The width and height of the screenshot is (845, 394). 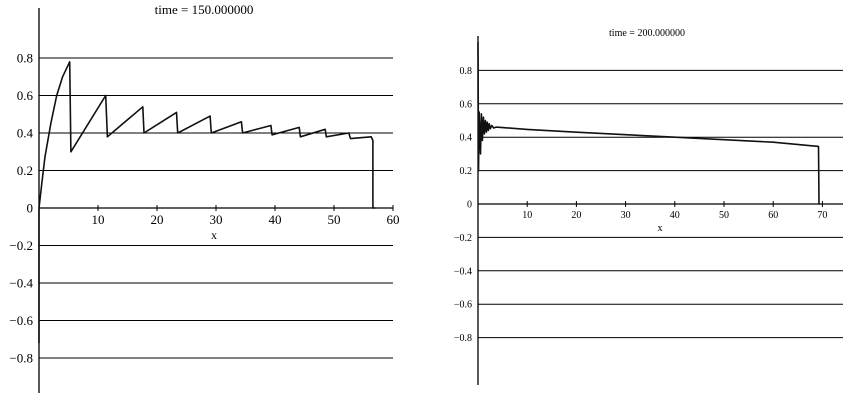 I want to click on chart-title: time = 200.000000, so click(x=647, y=33).